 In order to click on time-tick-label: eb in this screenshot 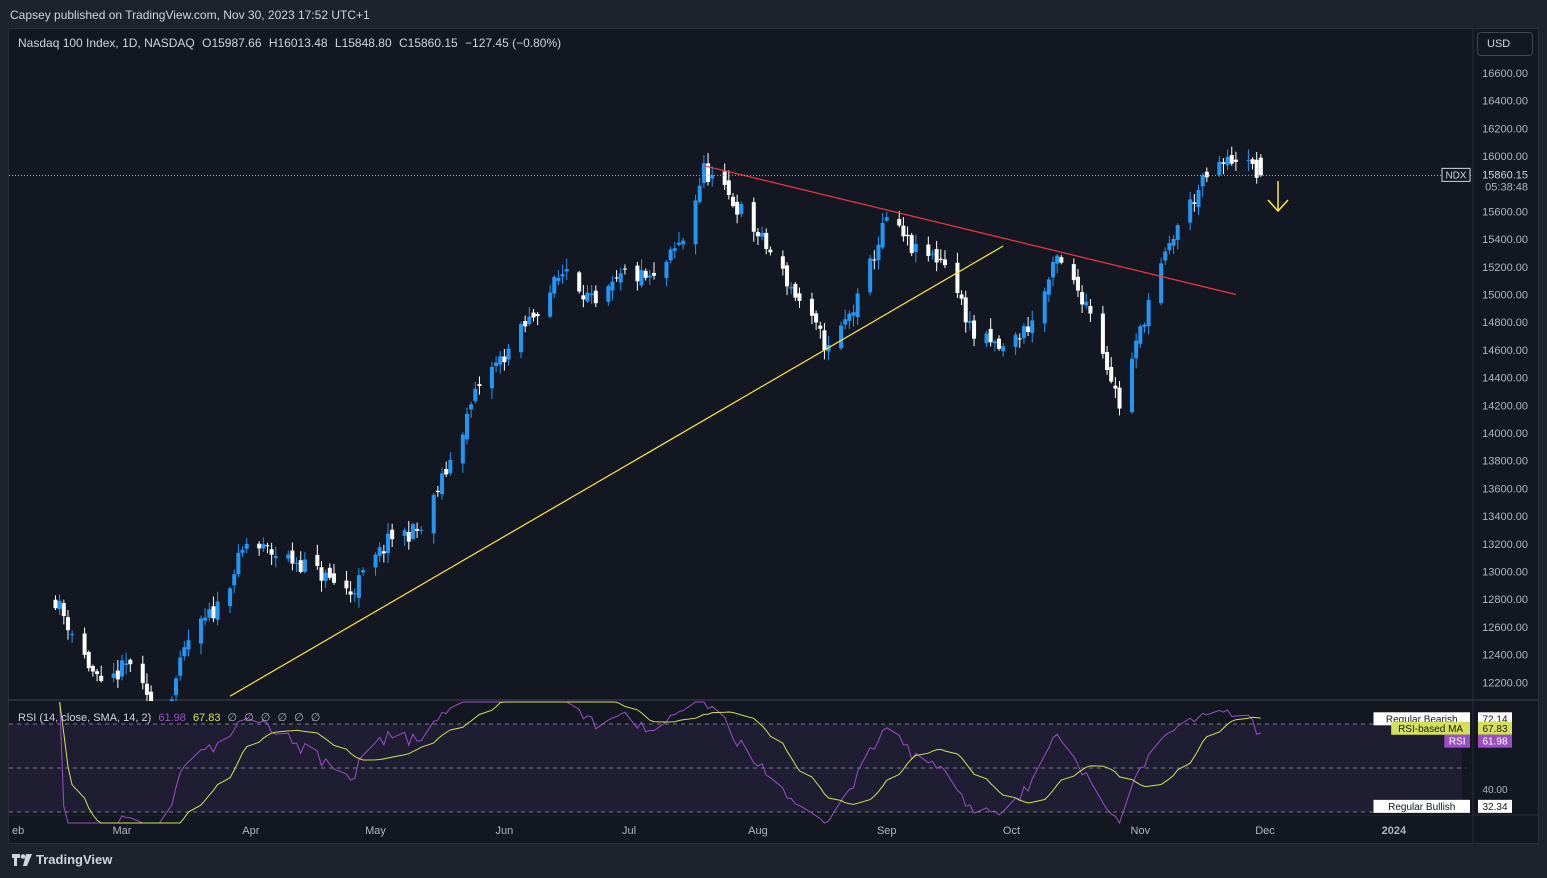, I will do `click(18, 831)`.